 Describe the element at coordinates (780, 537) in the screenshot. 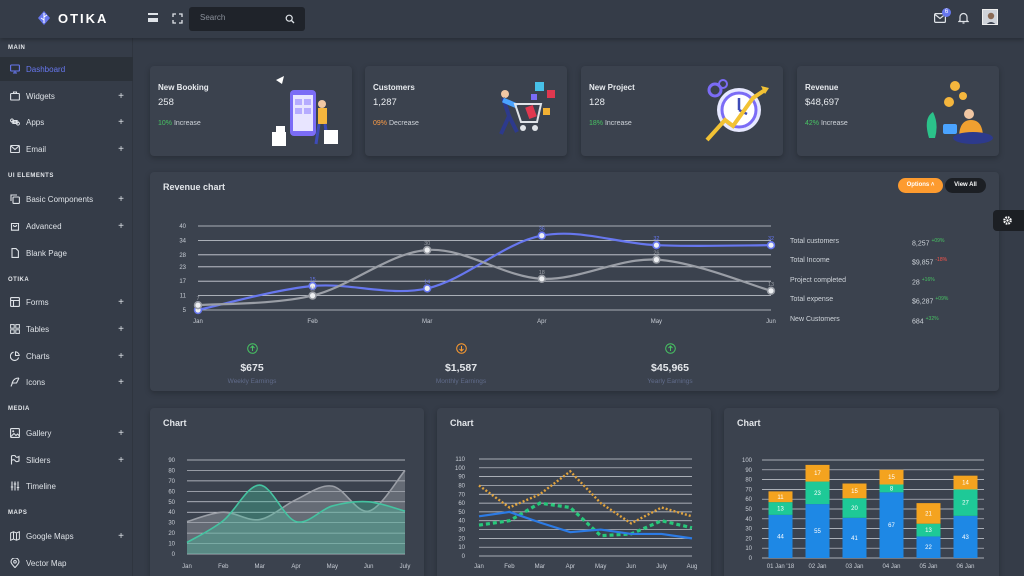

I see `bar-value-label: 44` at that location.